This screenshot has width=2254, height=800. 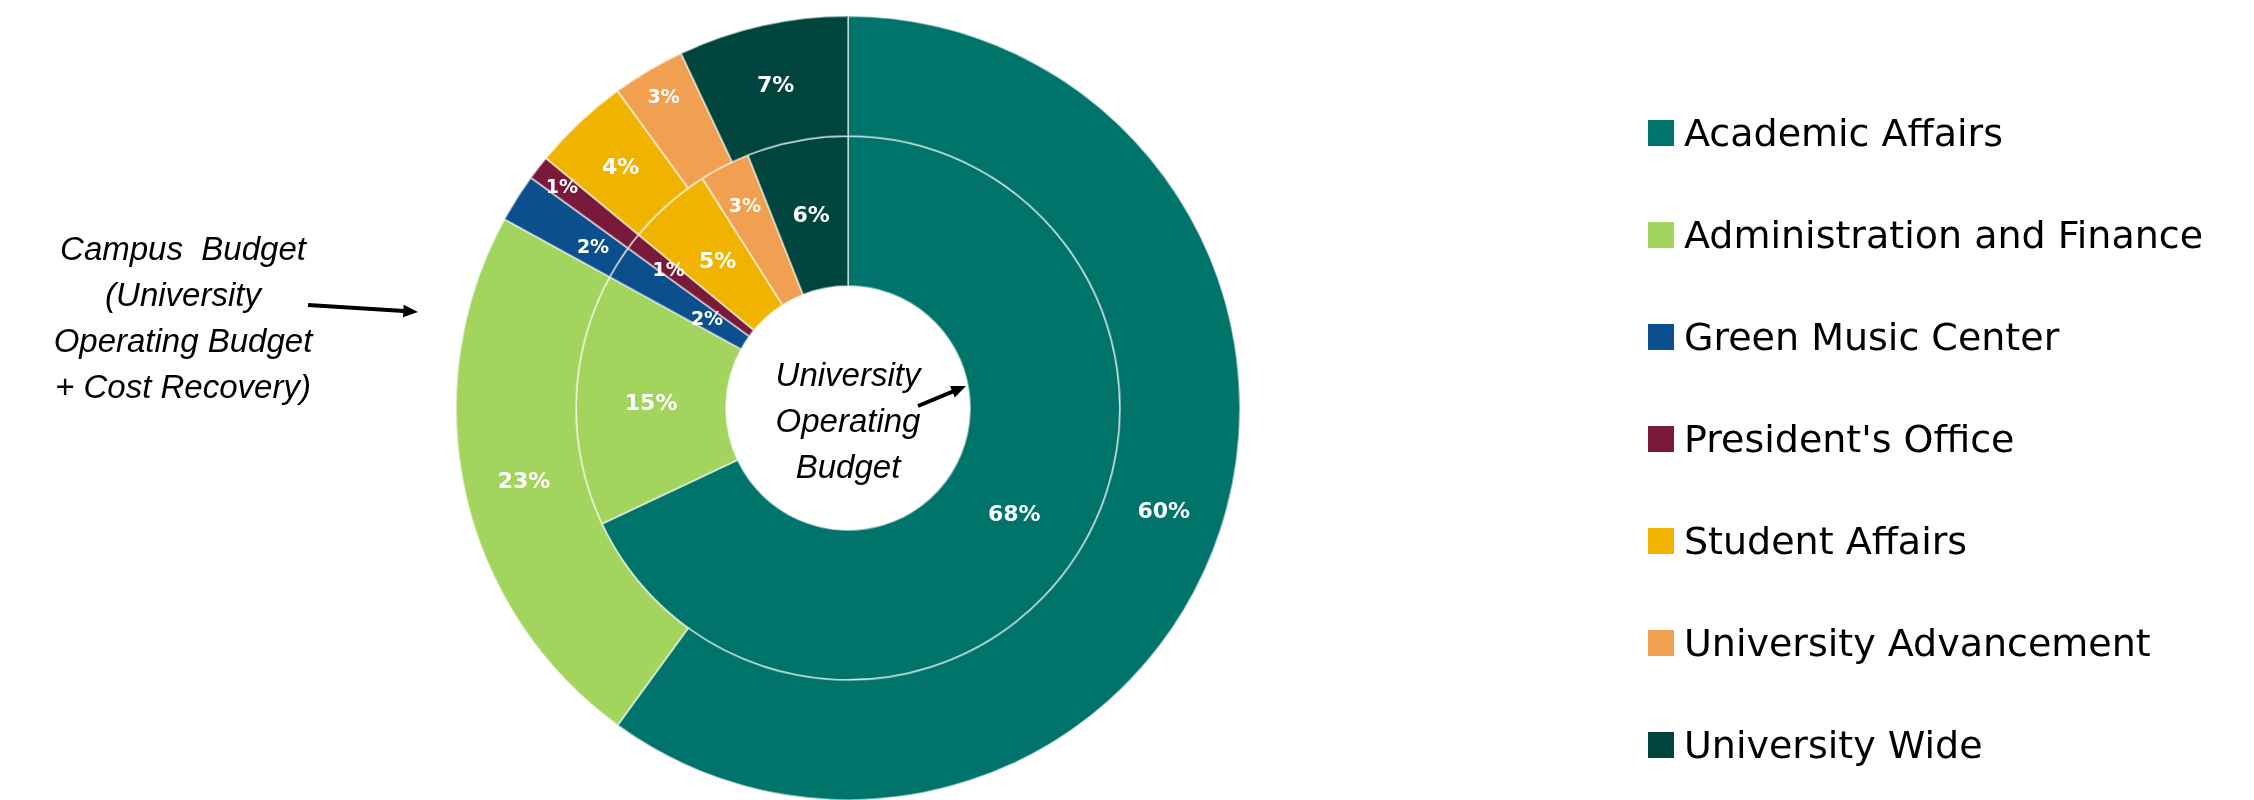 I want to click on legend-label: President's Office, so click(x=1849, y=439).